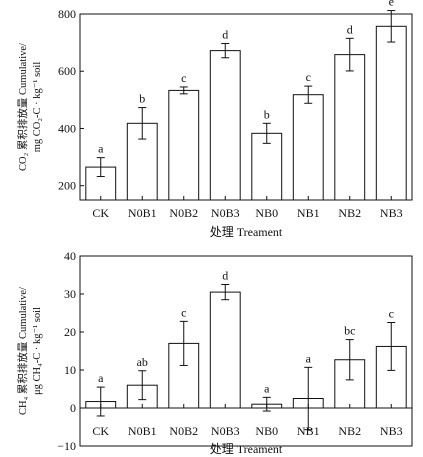 The image size is (423, 457). I want to click on y-tick-label: 0, so click(73, 408).